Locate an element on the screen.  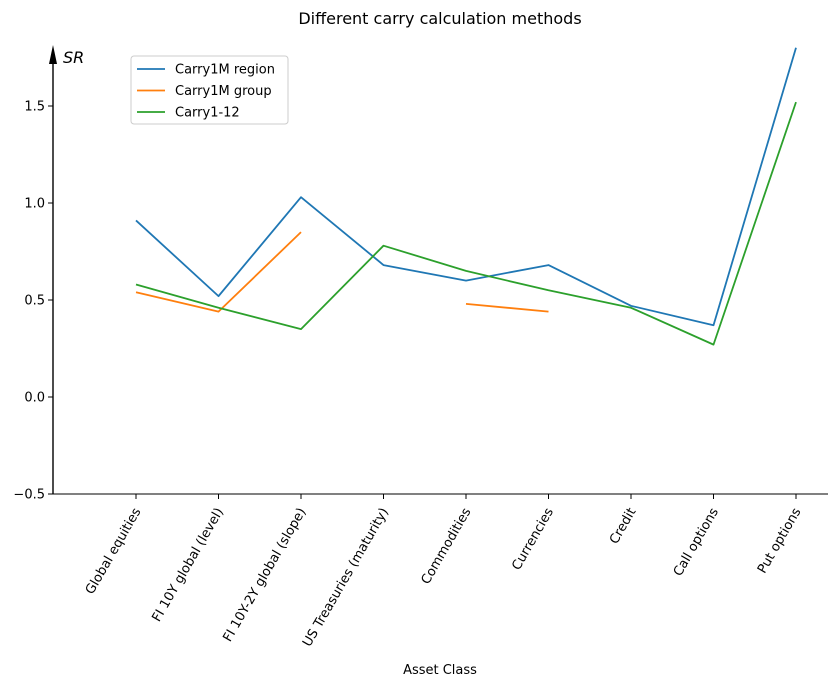
chart-title: Different carry calculation methods is located at coordinates (439, 18).